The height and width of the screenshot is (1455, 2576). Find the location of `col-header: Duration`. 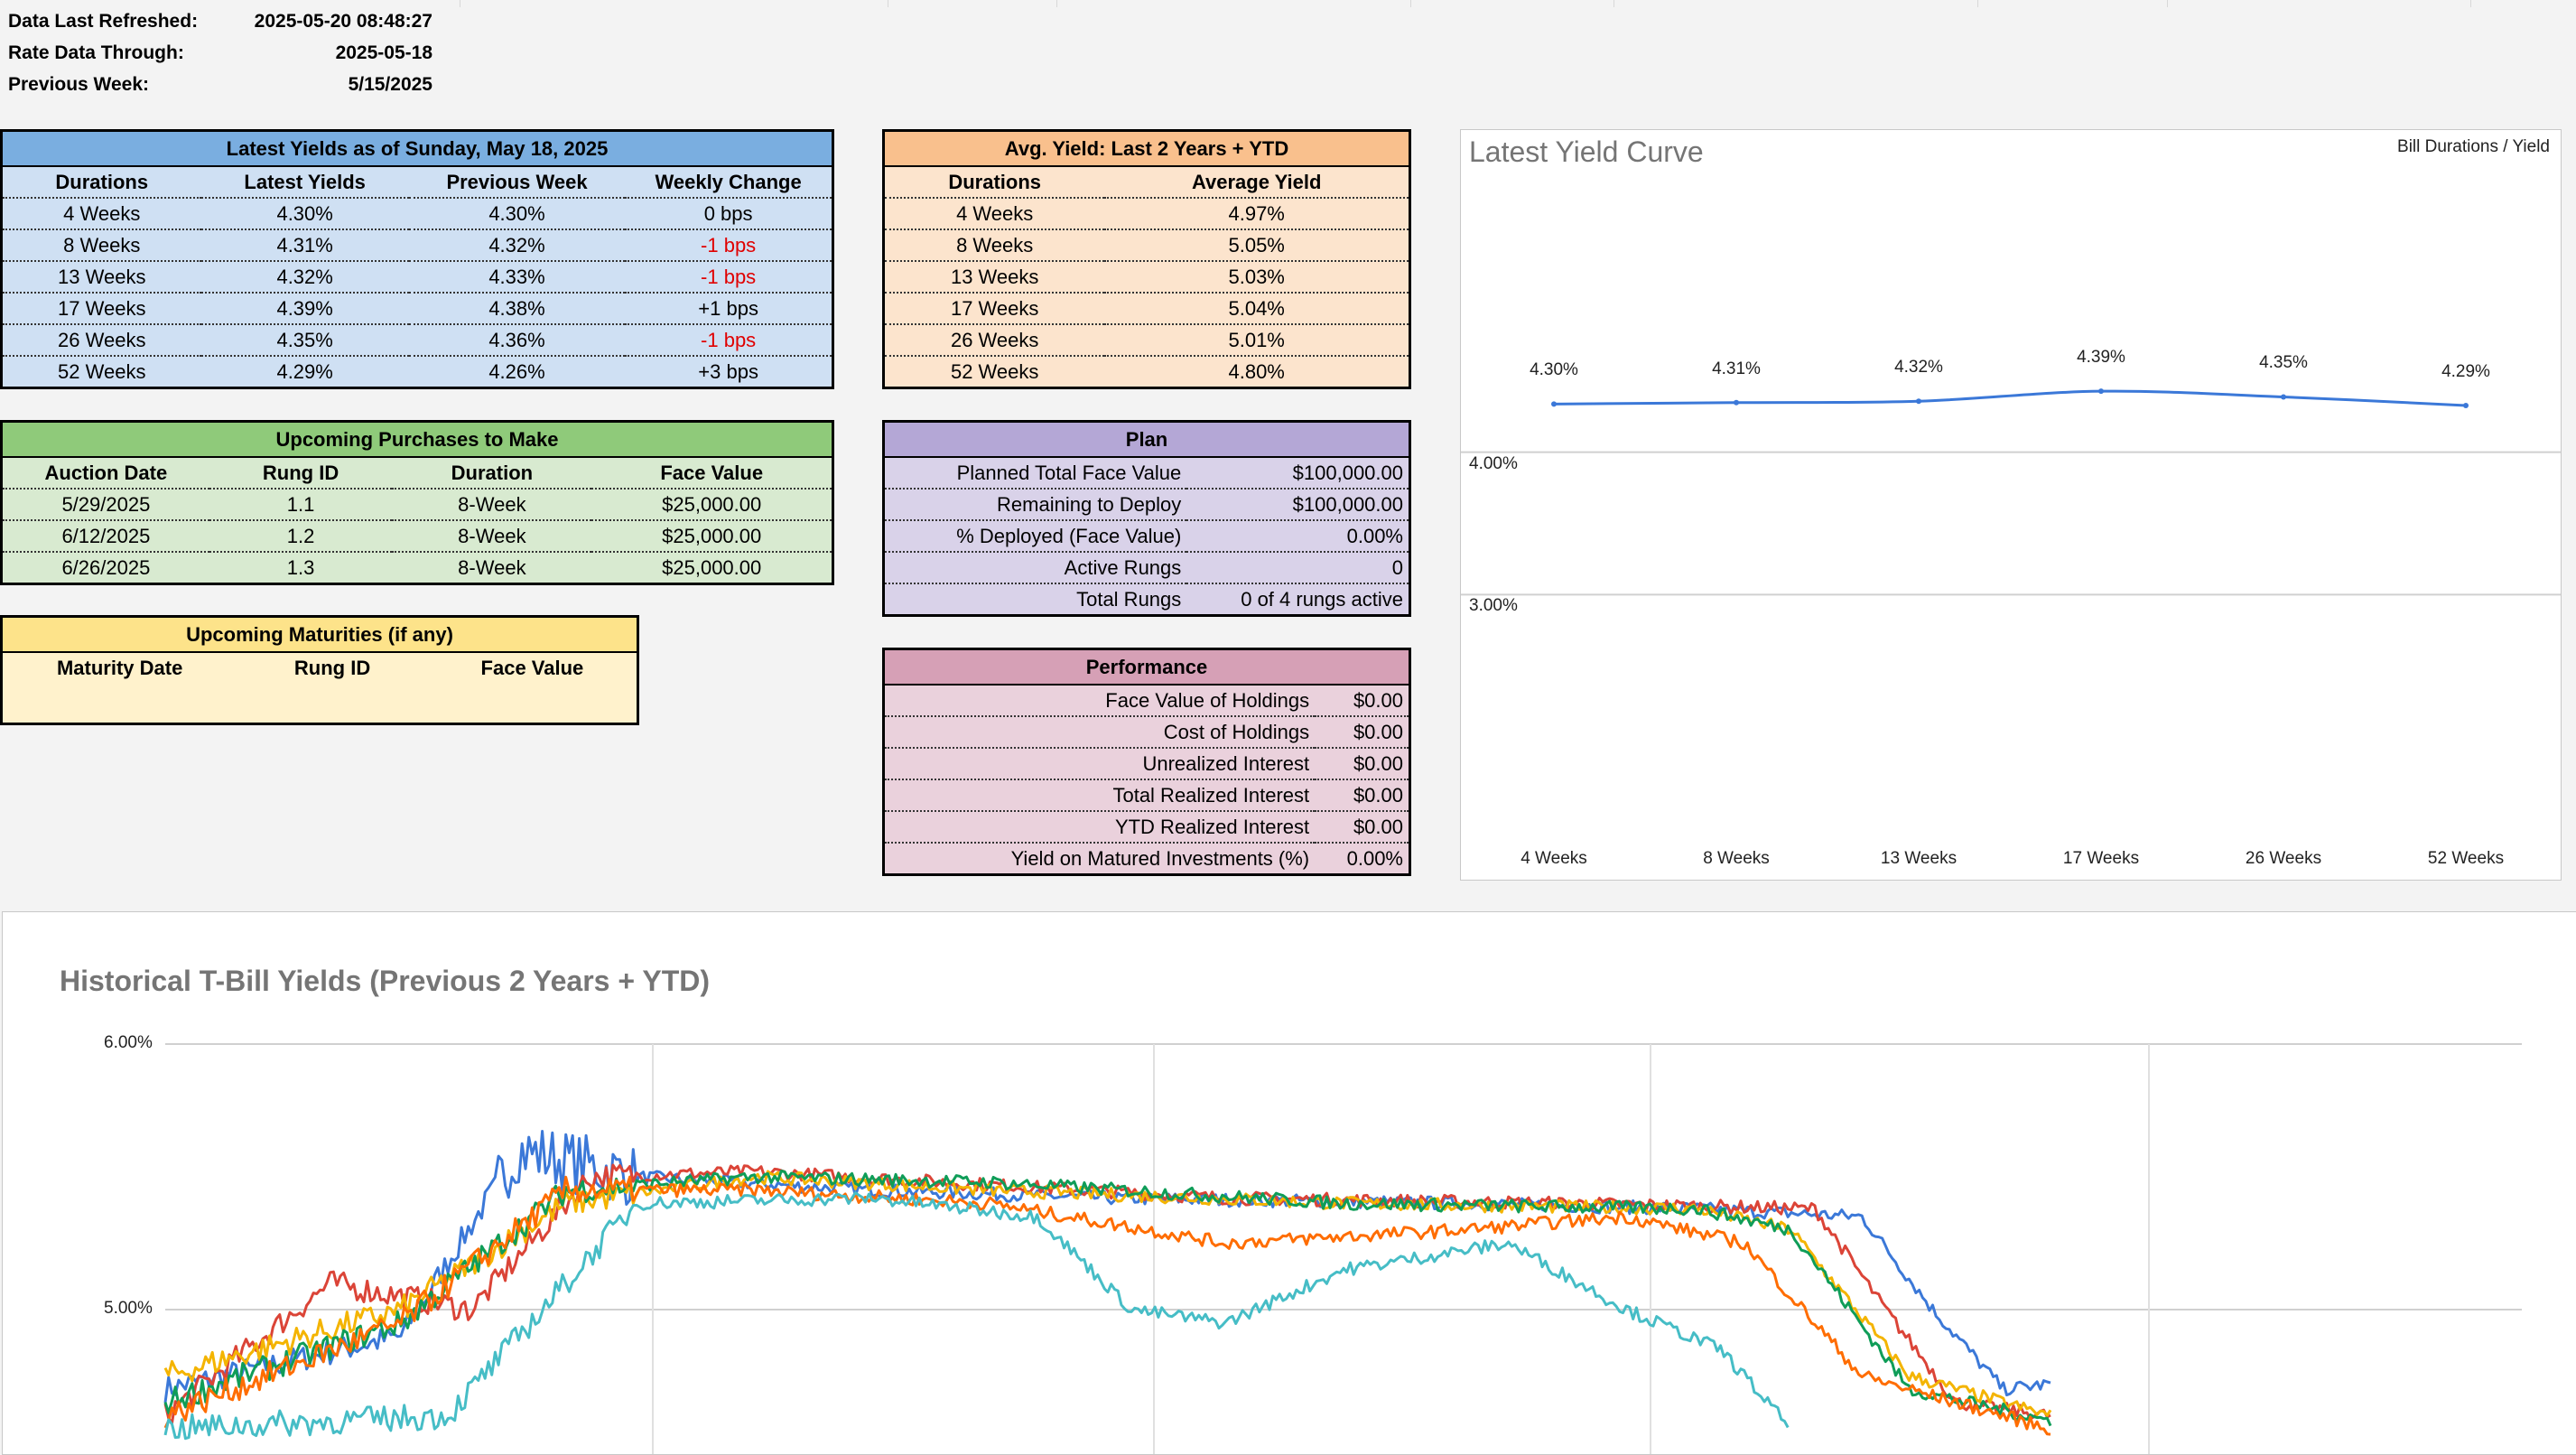

col-header: Duration is located at coordinates (492, 473).